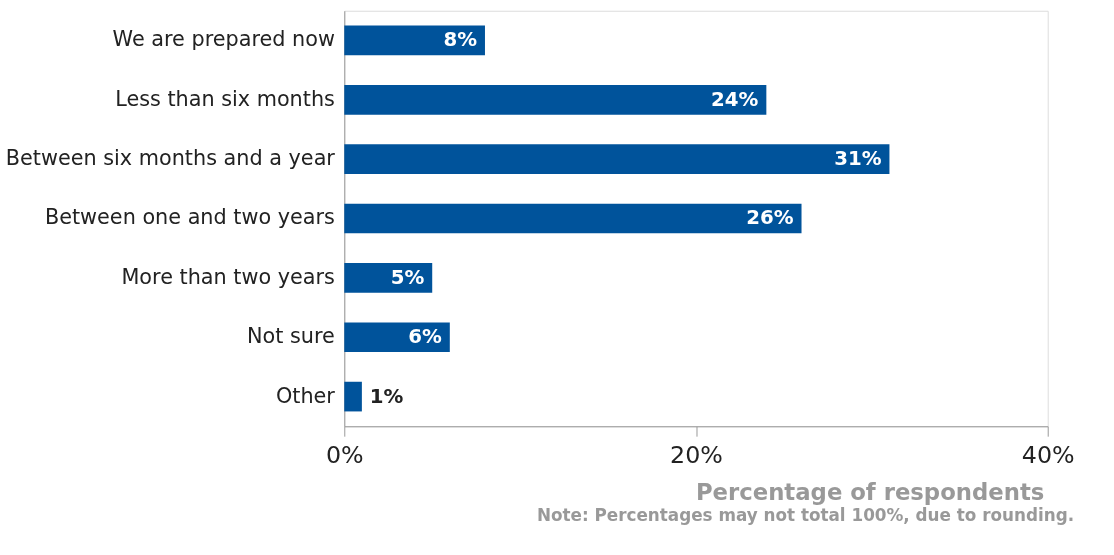  Describe the element at coordinates (225, 98) in the screenshot. I see `y-tick-label: Less than six months` at that location.